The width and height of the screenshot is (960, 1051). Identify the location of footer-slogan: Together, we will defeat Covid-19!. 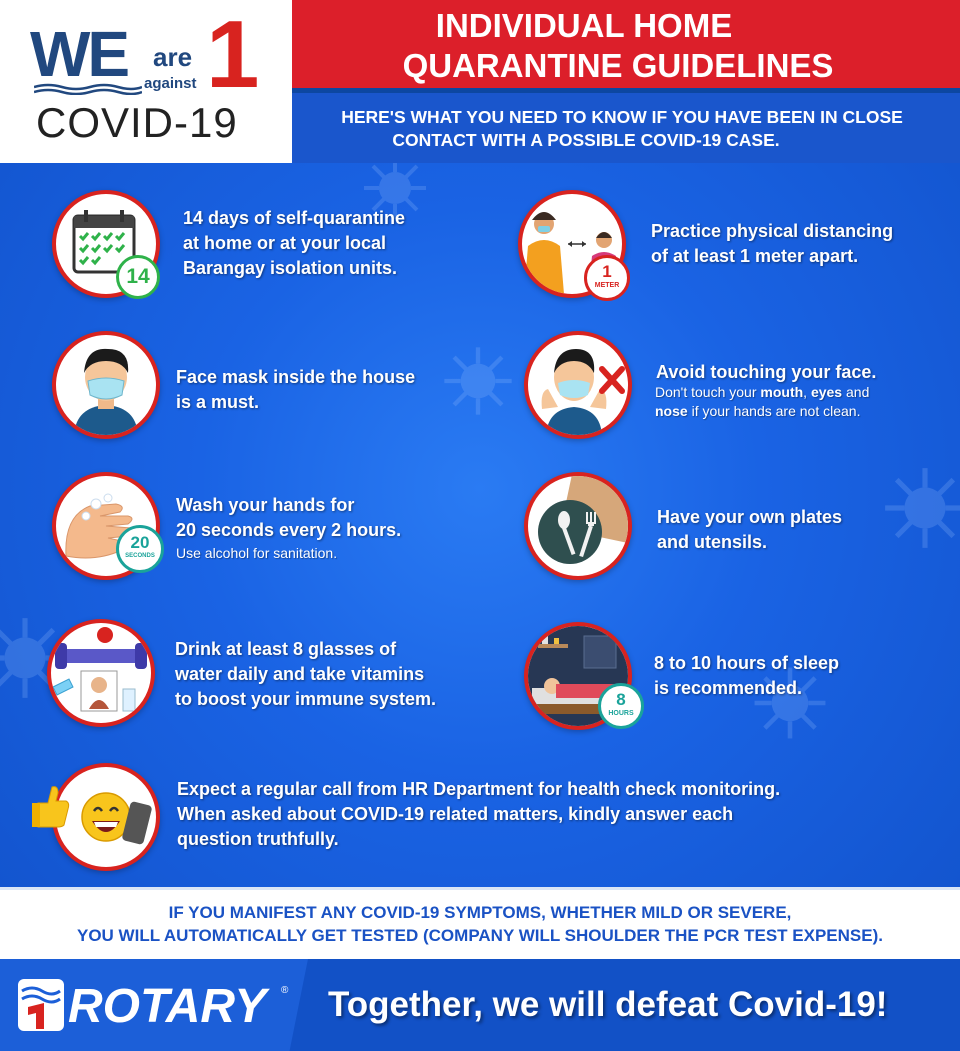
(608, 1004).